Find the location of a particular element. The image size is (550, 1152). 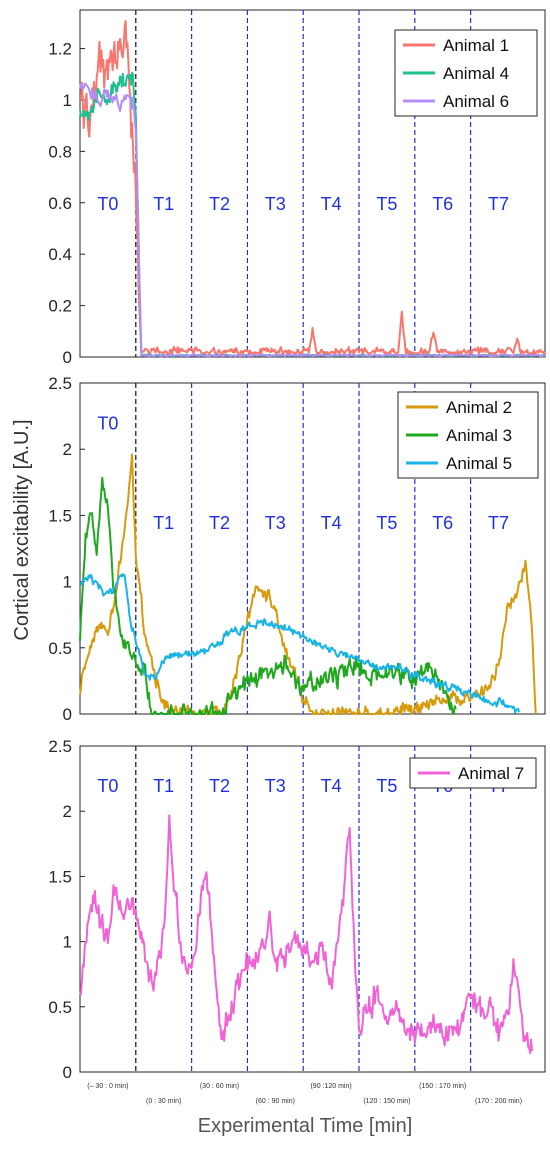

y-tick-label: 0.8 is located at coordinates (60, 151).